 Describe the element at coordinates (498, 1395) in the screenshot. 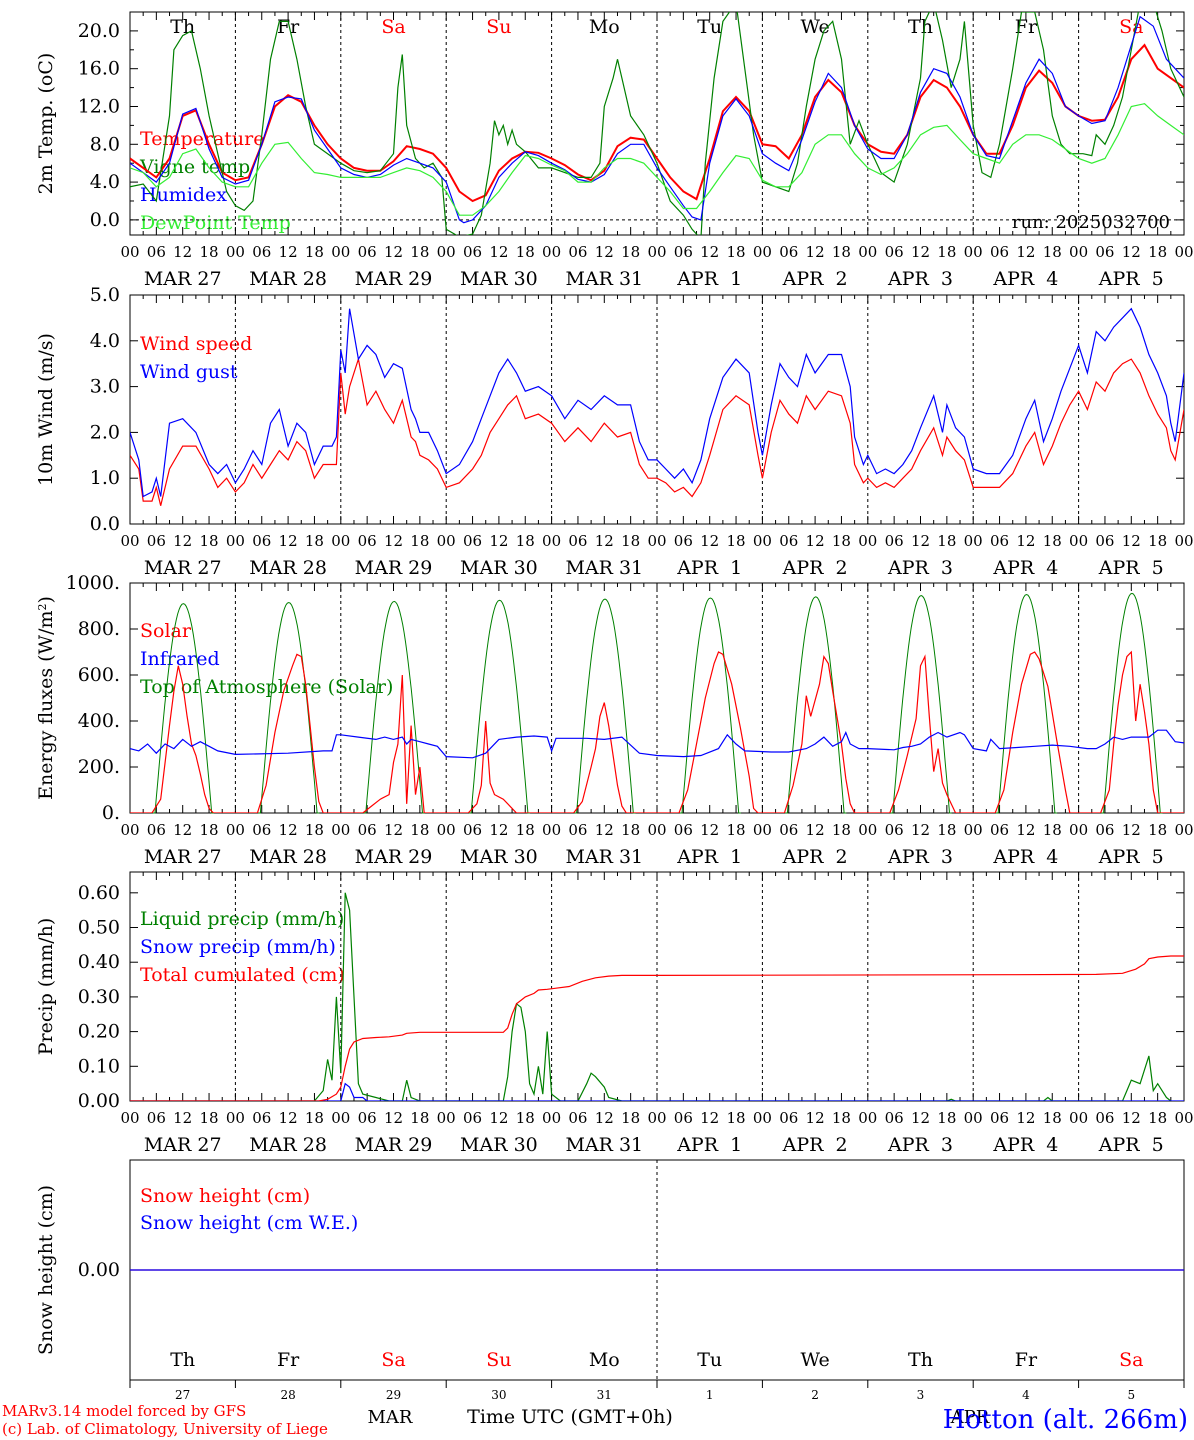

I see `day-number: 30` at that location.